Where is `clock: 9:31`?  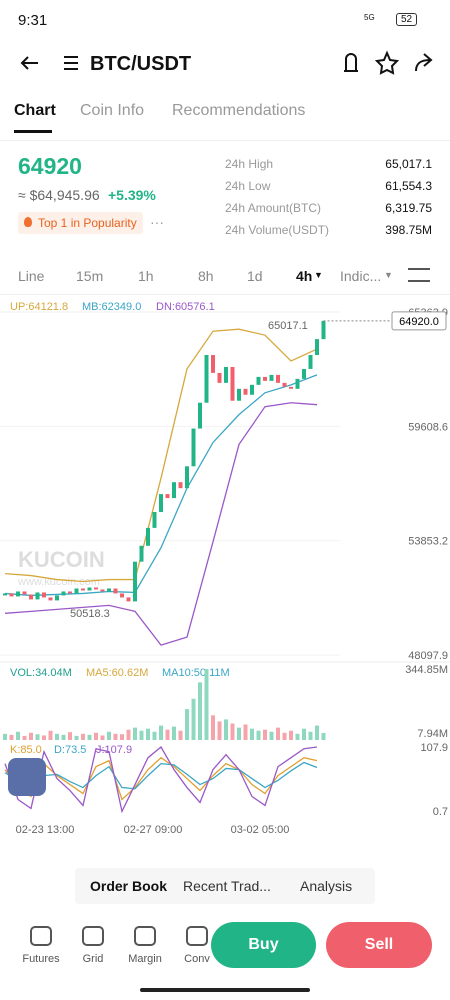 clock: 9:31 is located at coordinates (33, 20).